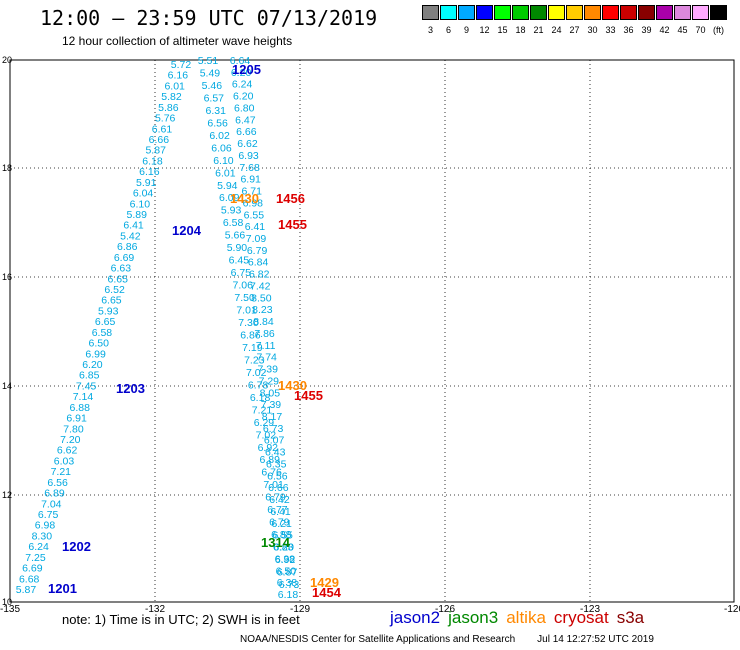 This screenshot has height=650, width=740. I want to click on time-marker: 1455, so click(308, 395).